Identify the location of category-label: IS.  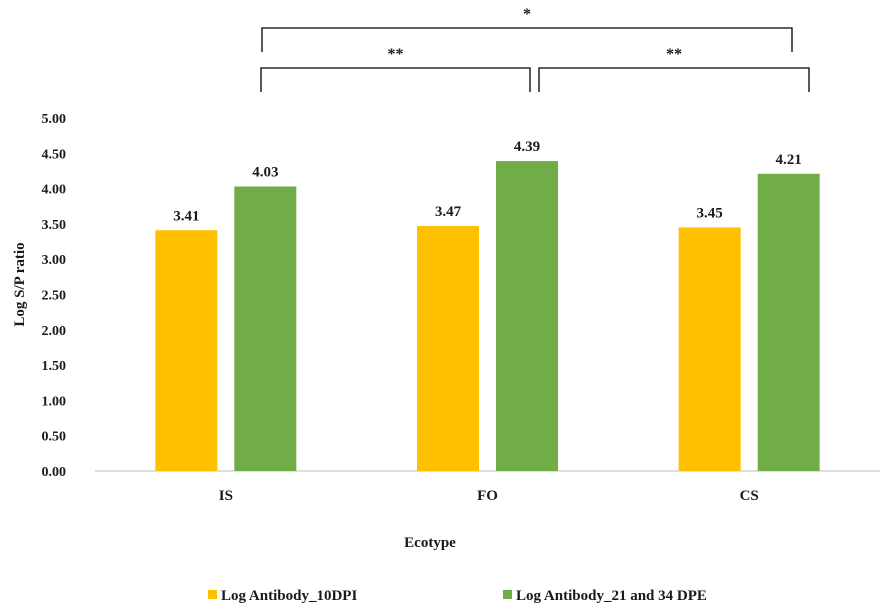
(226, 496).